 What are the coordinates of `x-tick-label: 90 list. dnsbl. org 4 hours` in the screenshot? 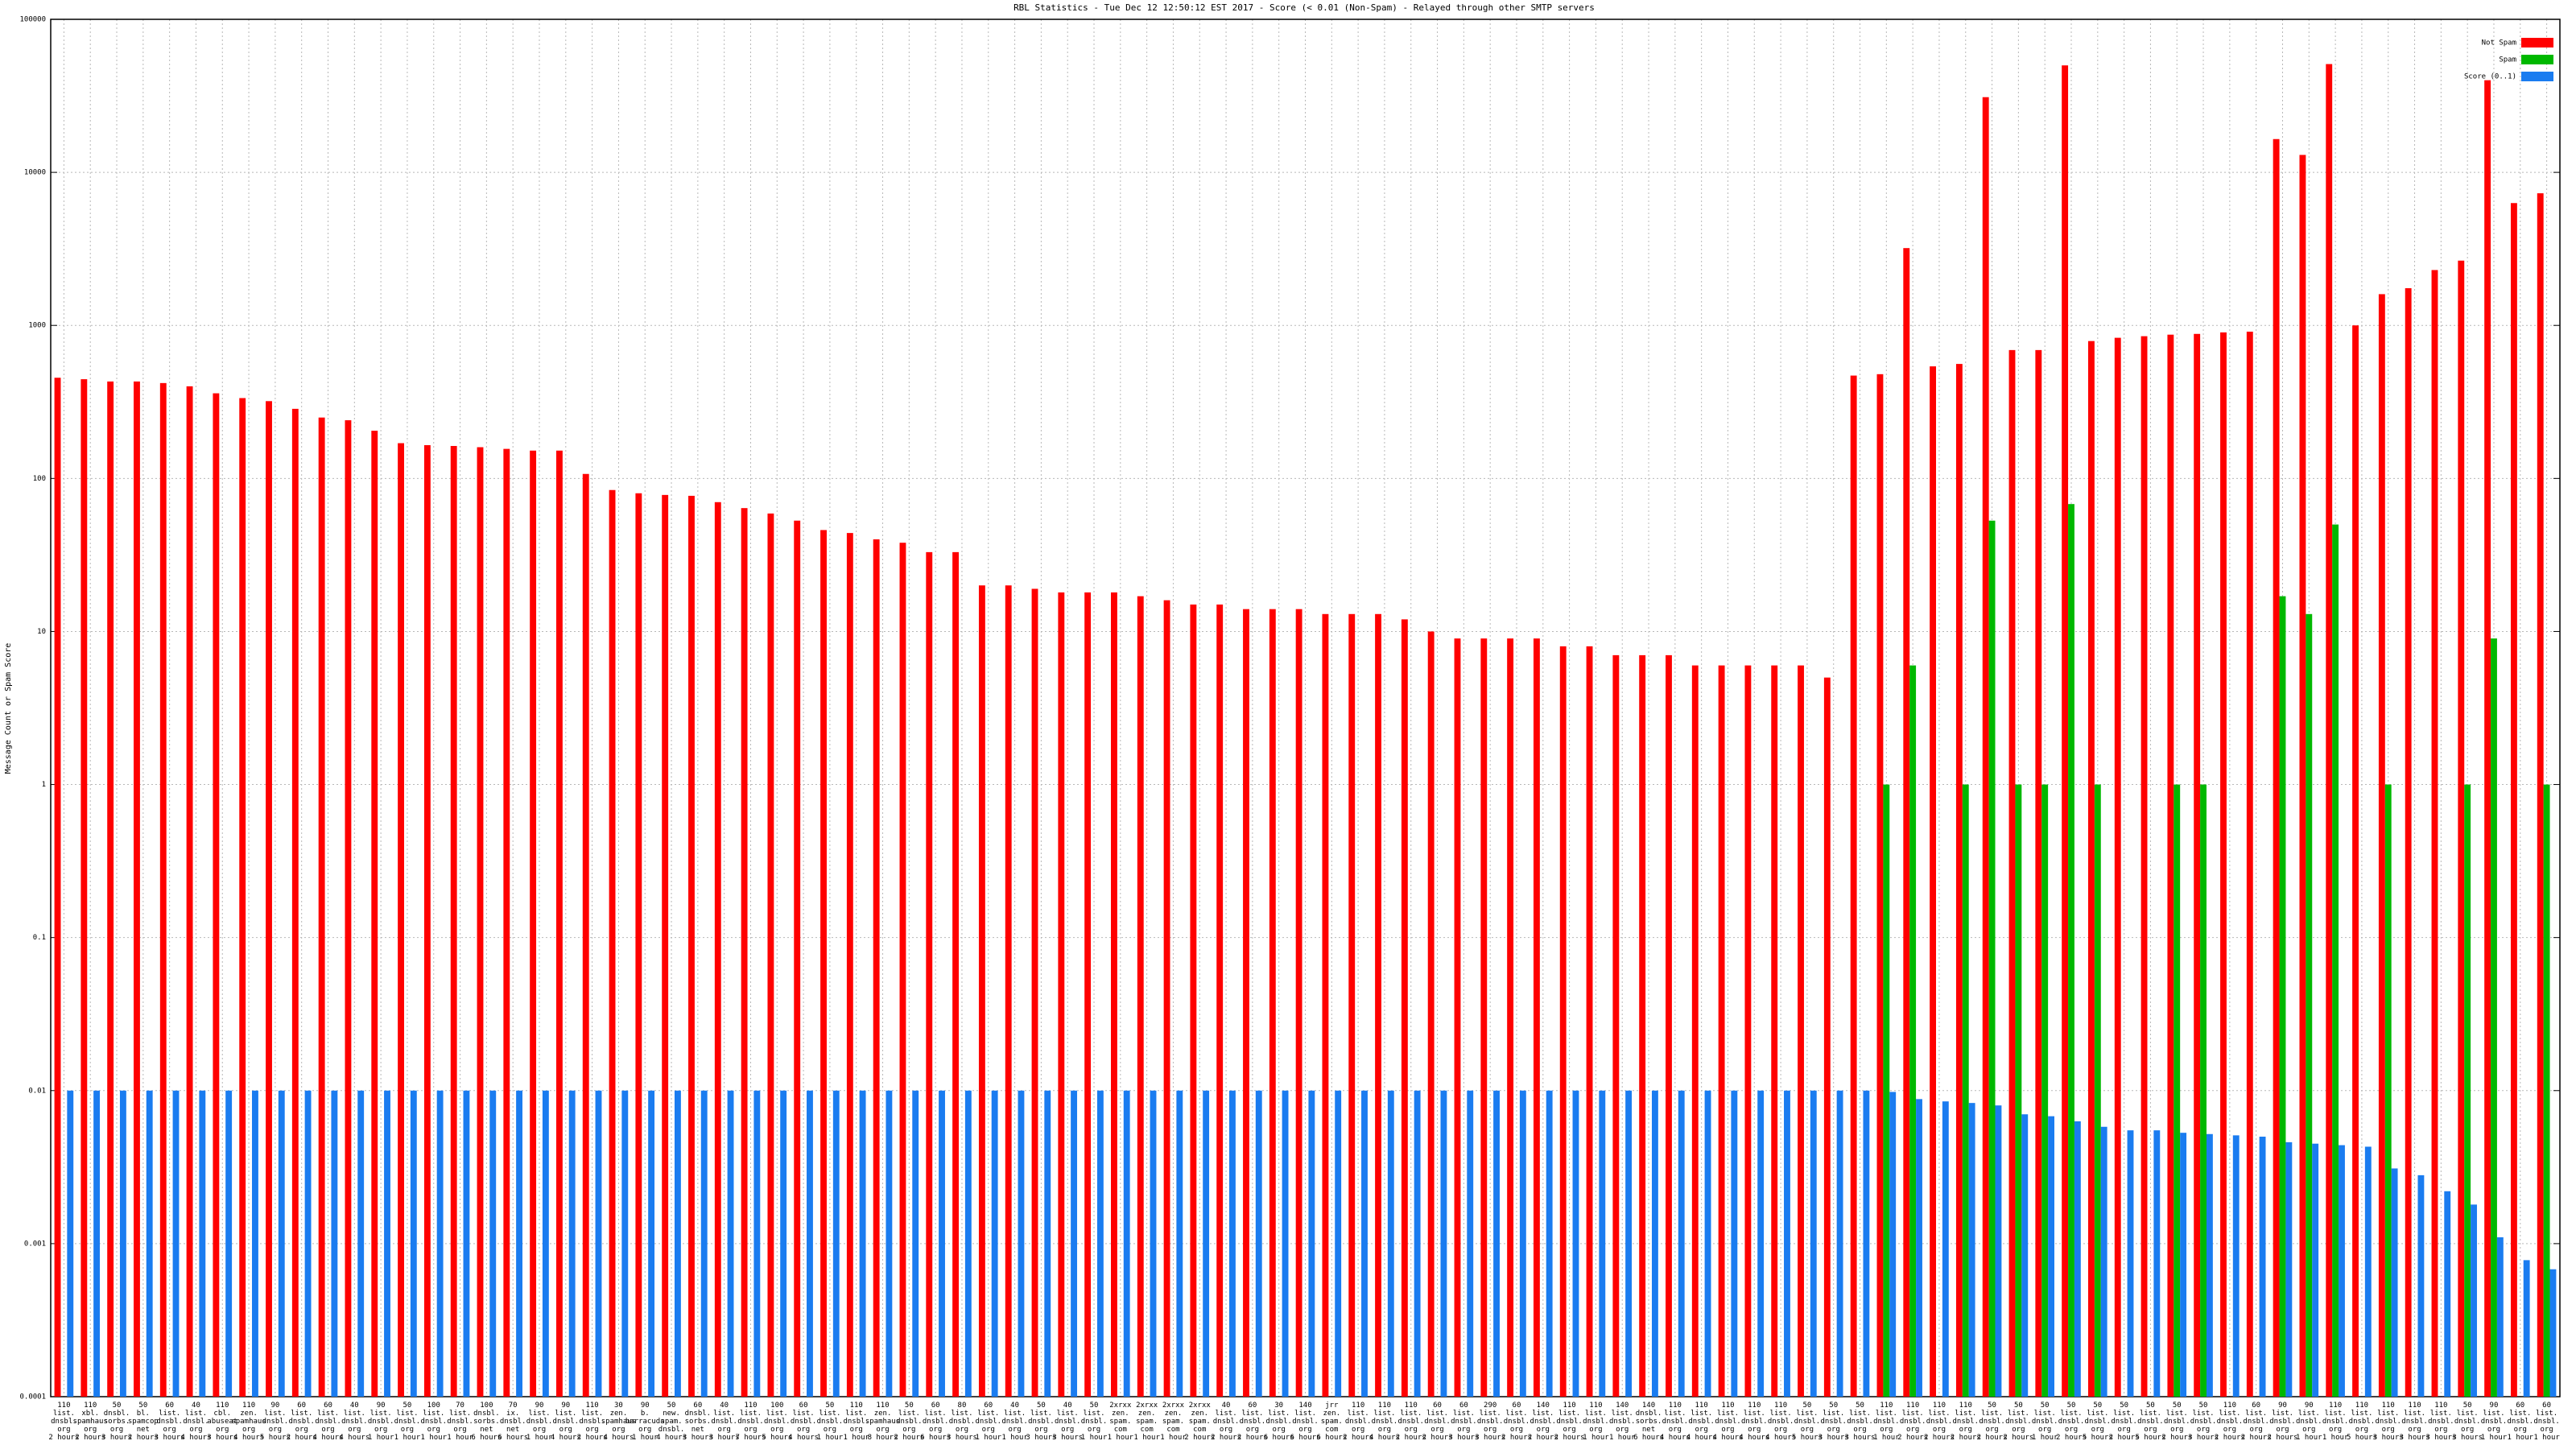 It's located at (566, 1422).